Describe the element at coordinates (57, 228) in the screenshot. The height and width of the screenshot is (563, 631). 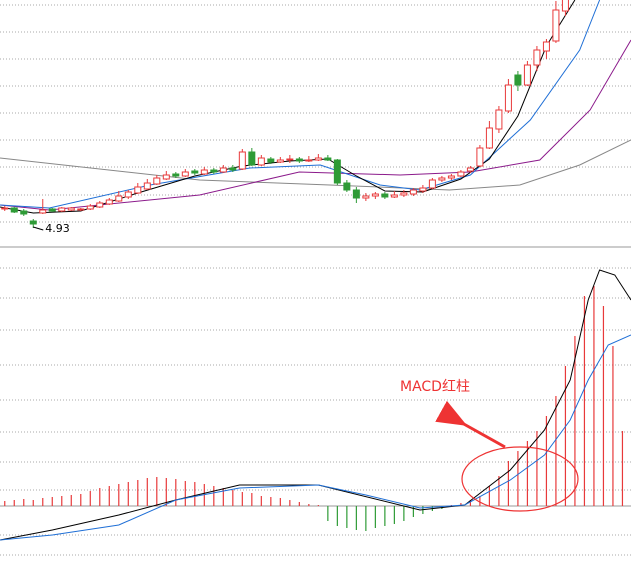
I see `low-price-label: 4.93` at that location.